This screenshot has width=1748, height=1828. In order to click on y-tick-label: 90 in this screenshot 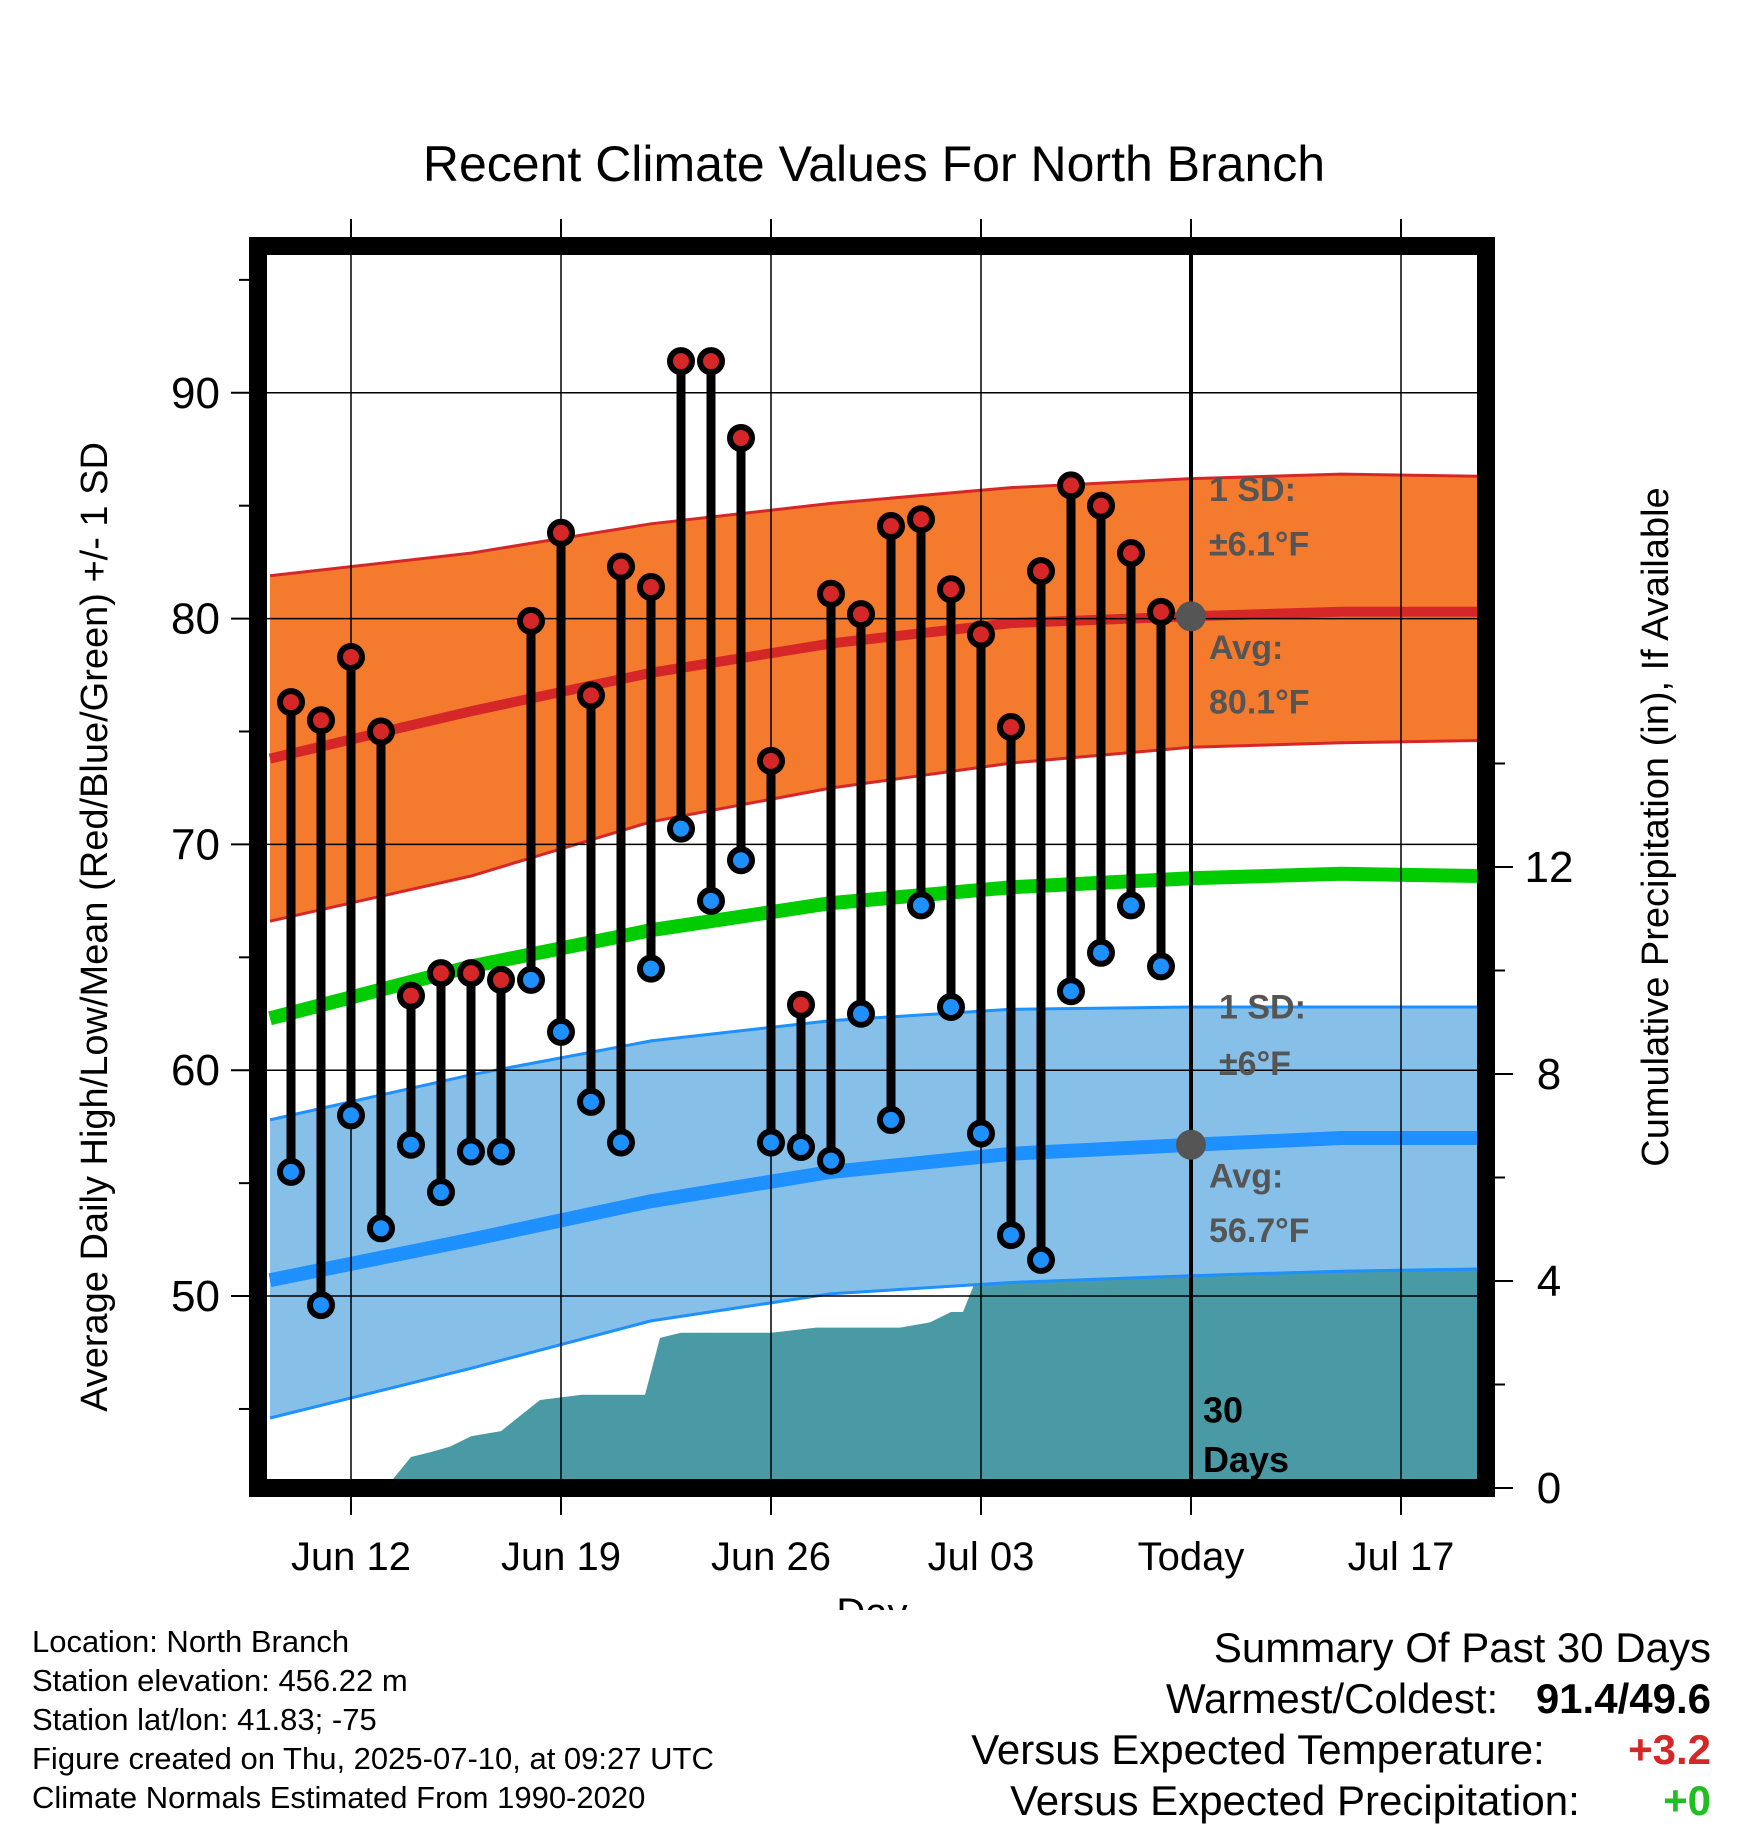, I will do `click(195, 393)`.